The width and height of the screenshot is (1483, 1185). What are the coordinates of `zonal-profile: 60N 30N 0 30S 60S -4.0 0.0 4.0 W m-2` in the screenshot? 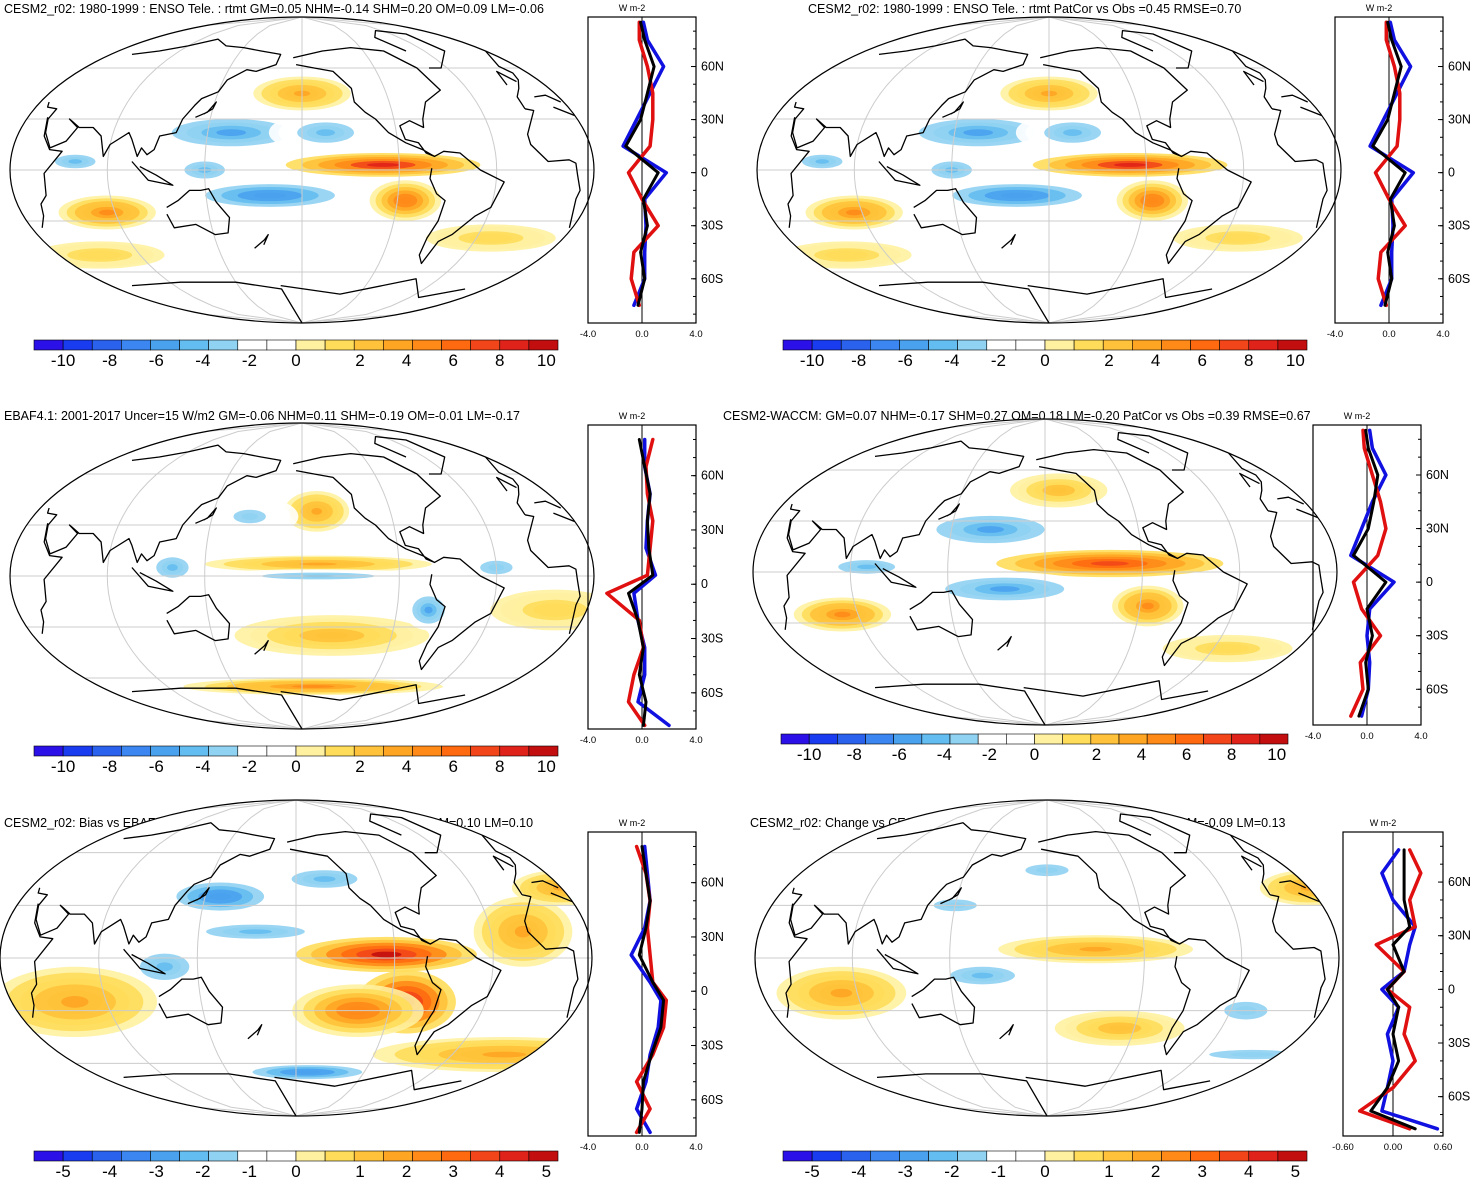 It's located at (1377, 576).